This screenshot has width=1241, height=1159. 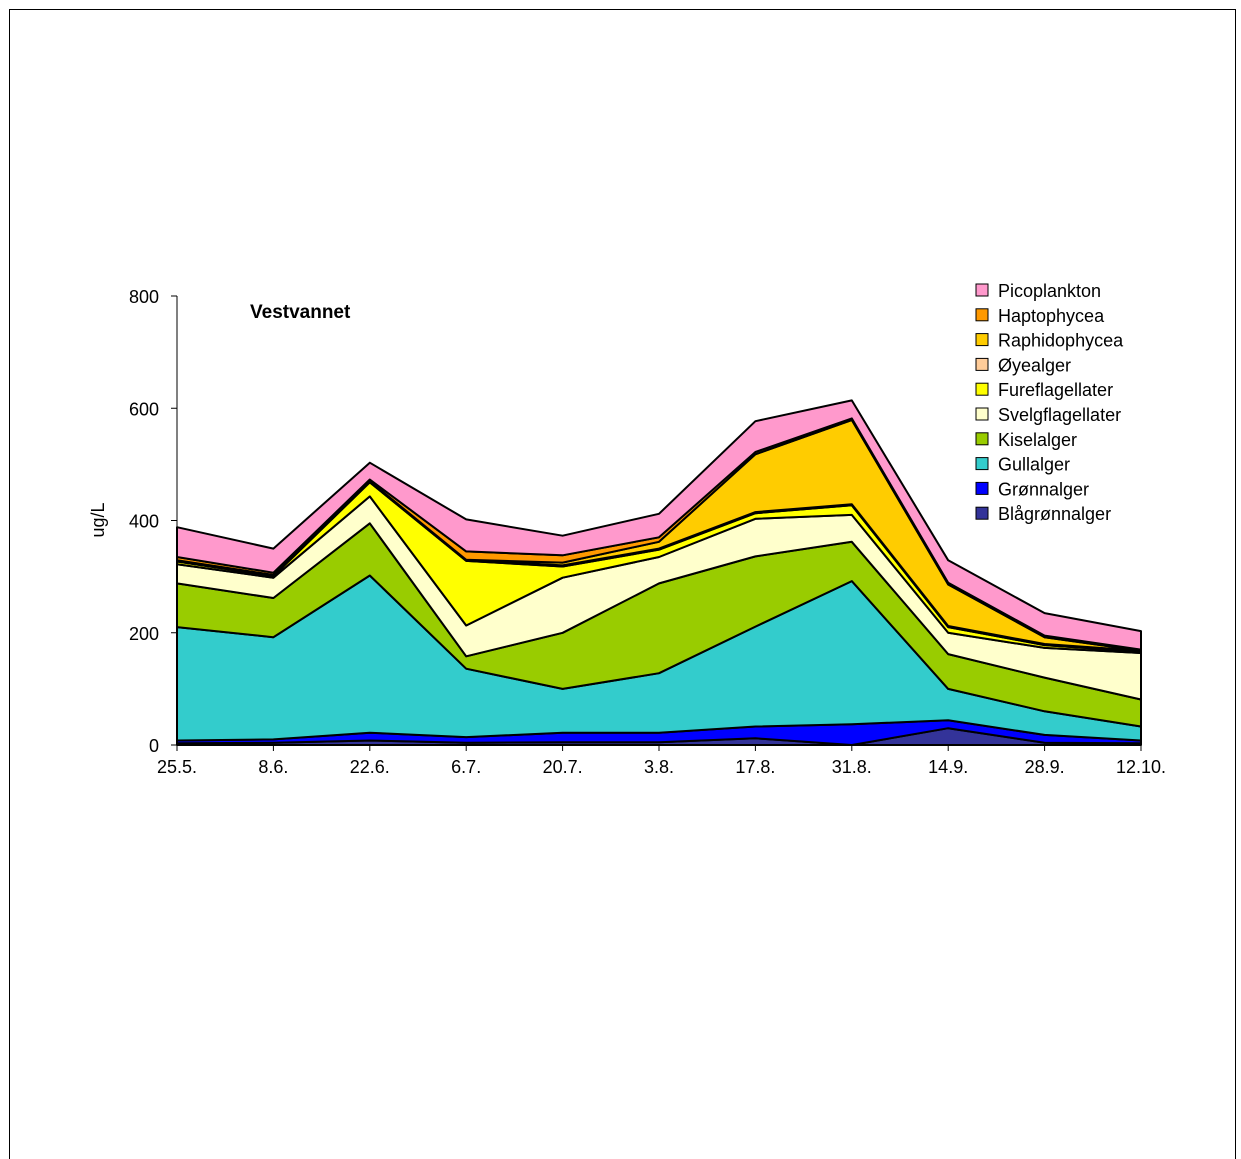 I want to click on x-tick-label-3: 6.7., so click(x=466, y=767).